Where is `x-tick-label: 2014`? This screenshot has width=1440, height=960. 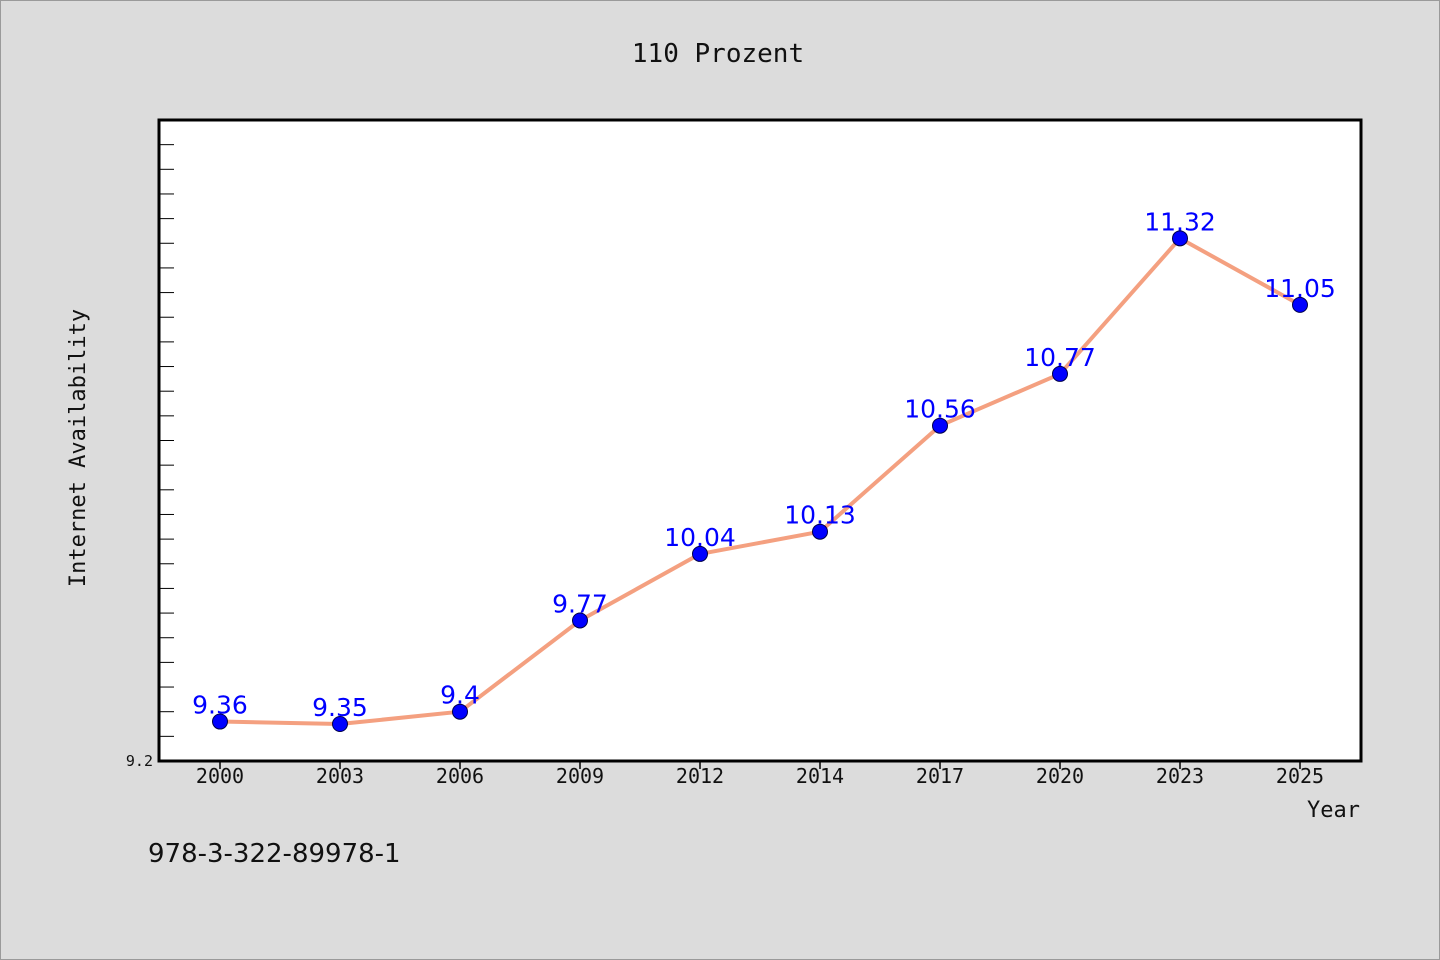 x-tick-label: 2014 is located at coordinates (820, 776).